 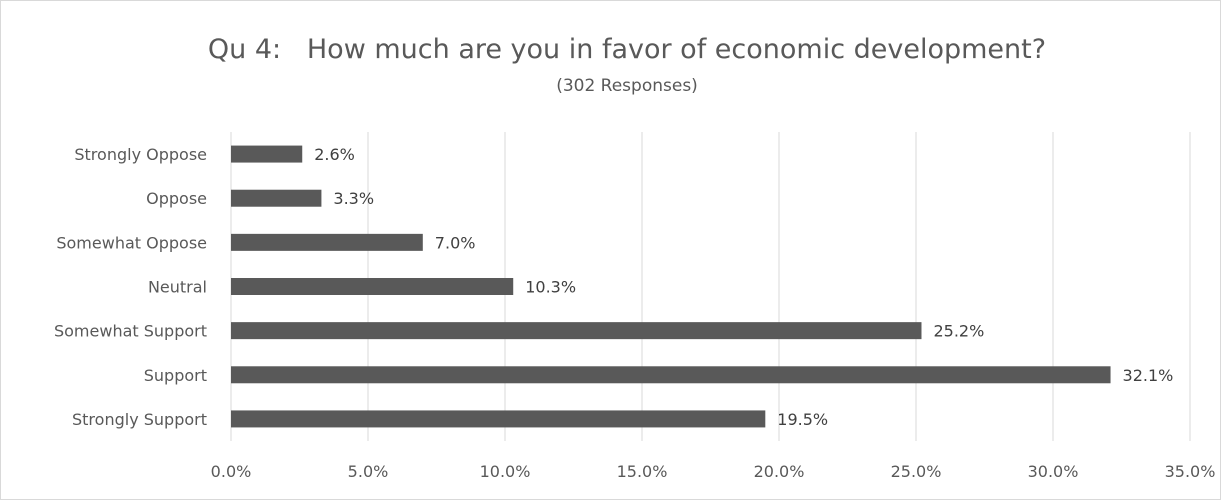 What do you see at coordinates (130, 331) in the screenshot?
I see `category-label: Somewhat Support` at bounding box center [130, 331].